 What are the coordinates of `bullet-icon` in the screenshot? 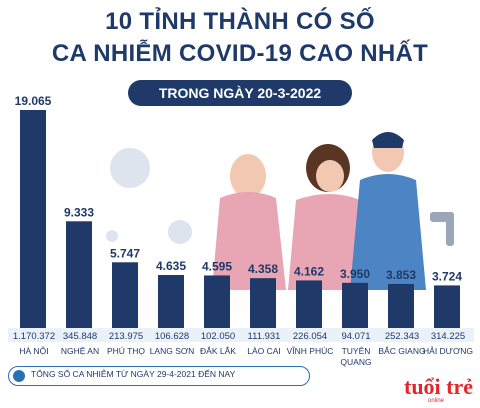 It's located at (19, 376).